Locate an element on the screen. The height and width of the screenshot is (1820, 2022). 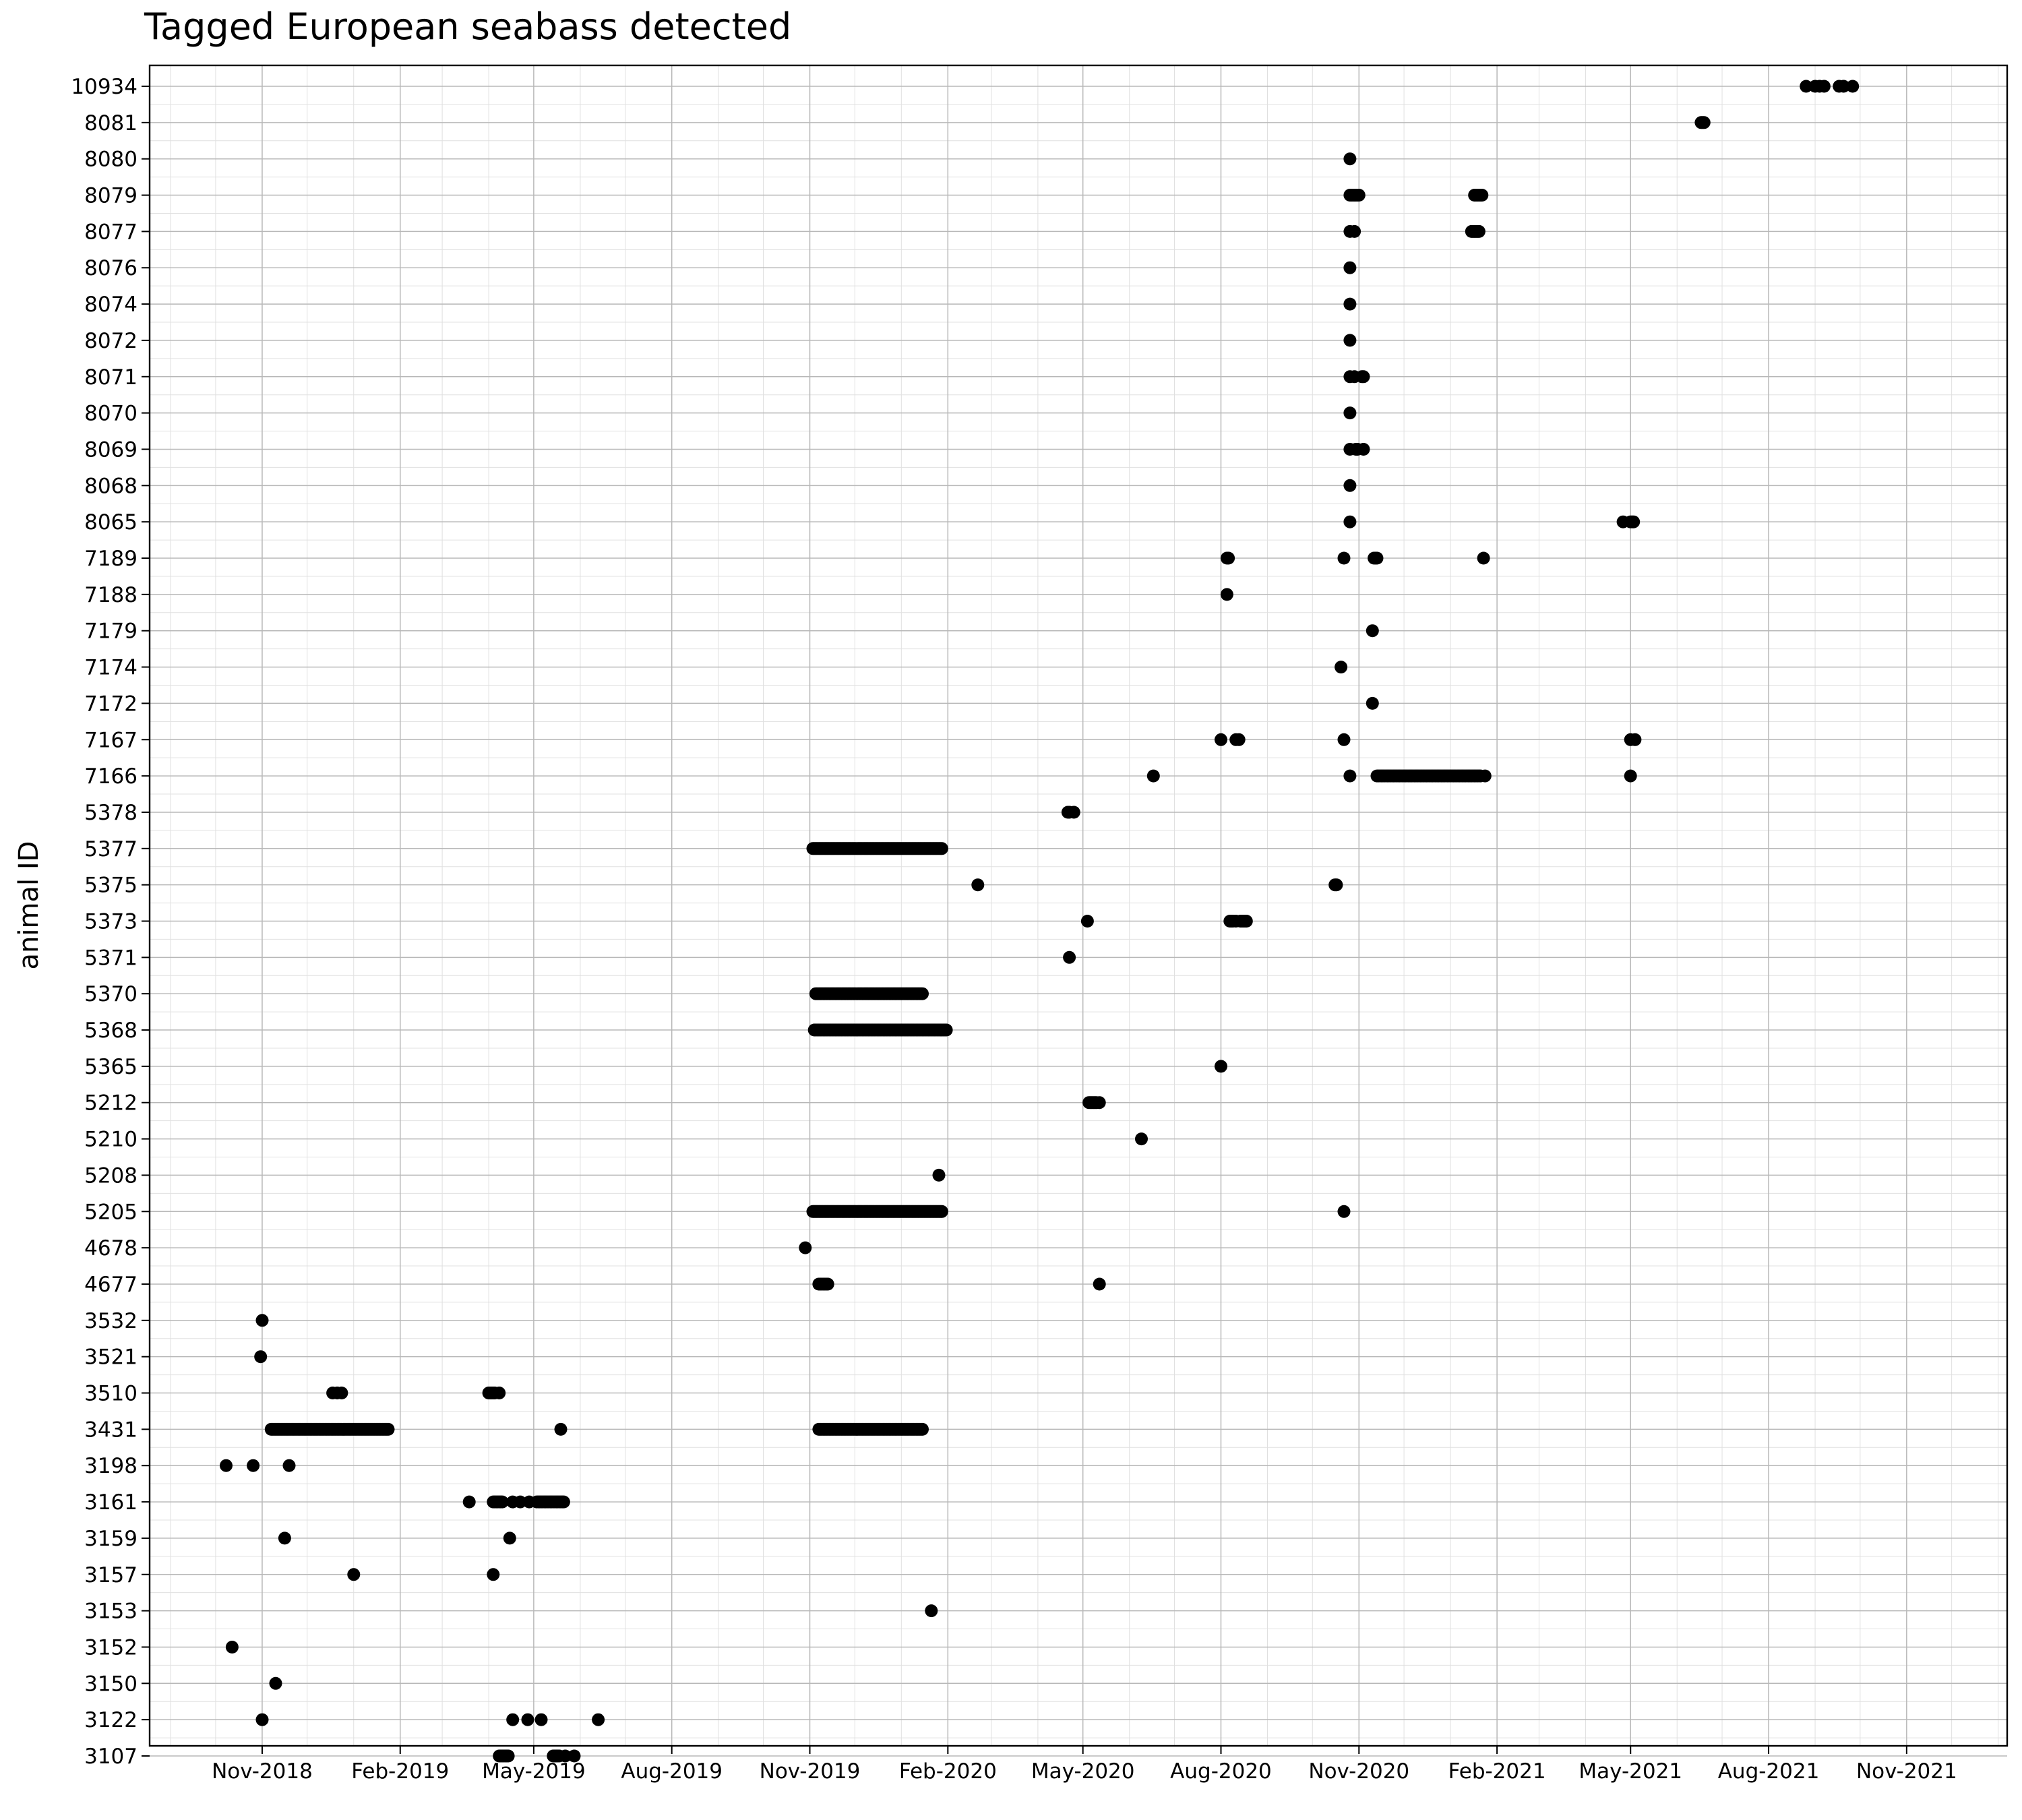
y-tick-label: 5212 is located at coordinates (110, 1103).